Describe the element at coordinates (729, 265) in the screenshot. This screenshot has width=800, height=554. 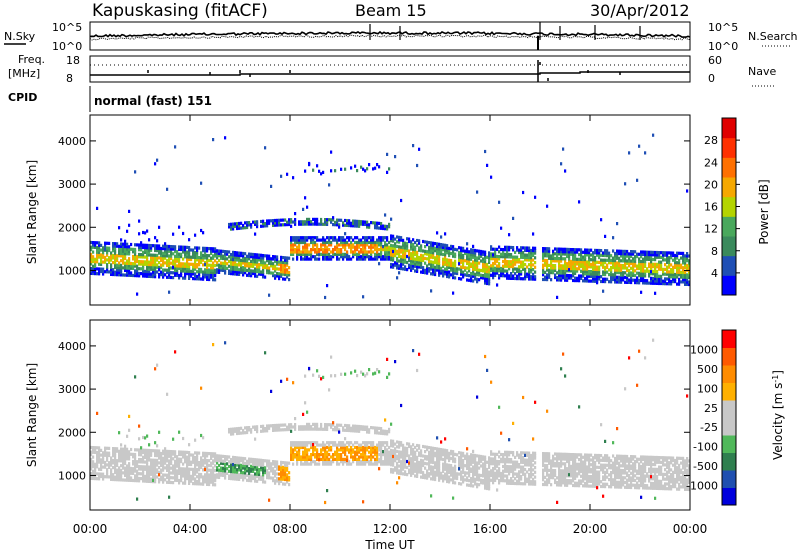
I see `colorbar-swatch` at that location.